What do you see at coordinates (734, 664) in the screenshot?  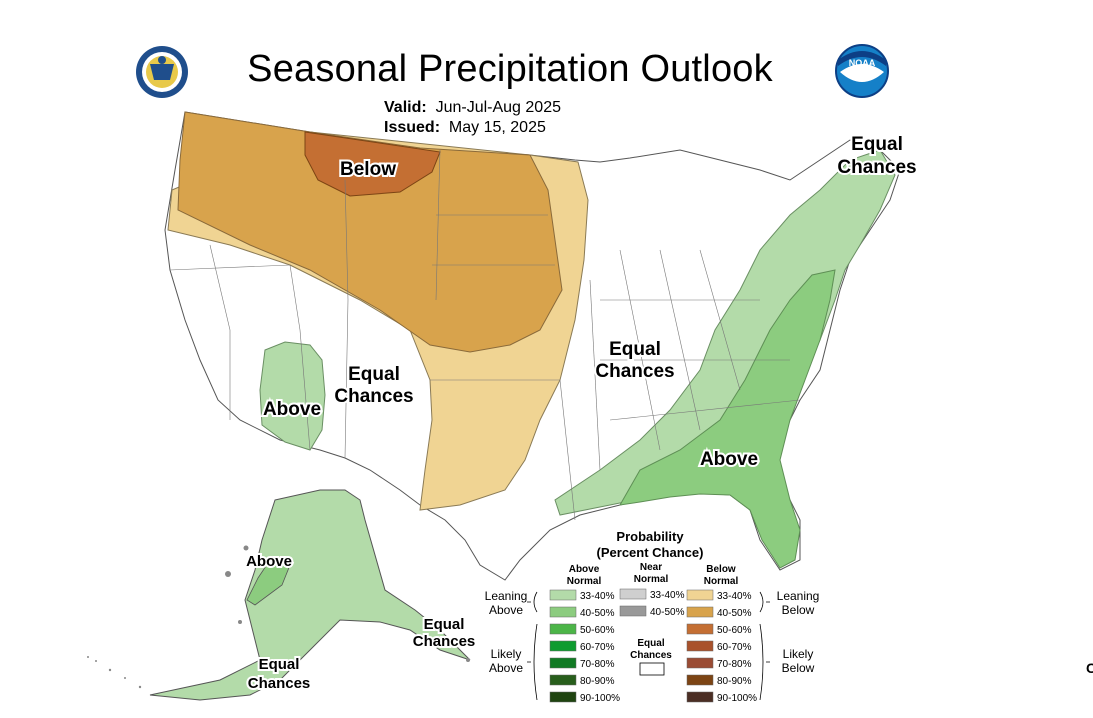 I see `legend-below-range-4: 70-80%` at bounding box center [734, 664].